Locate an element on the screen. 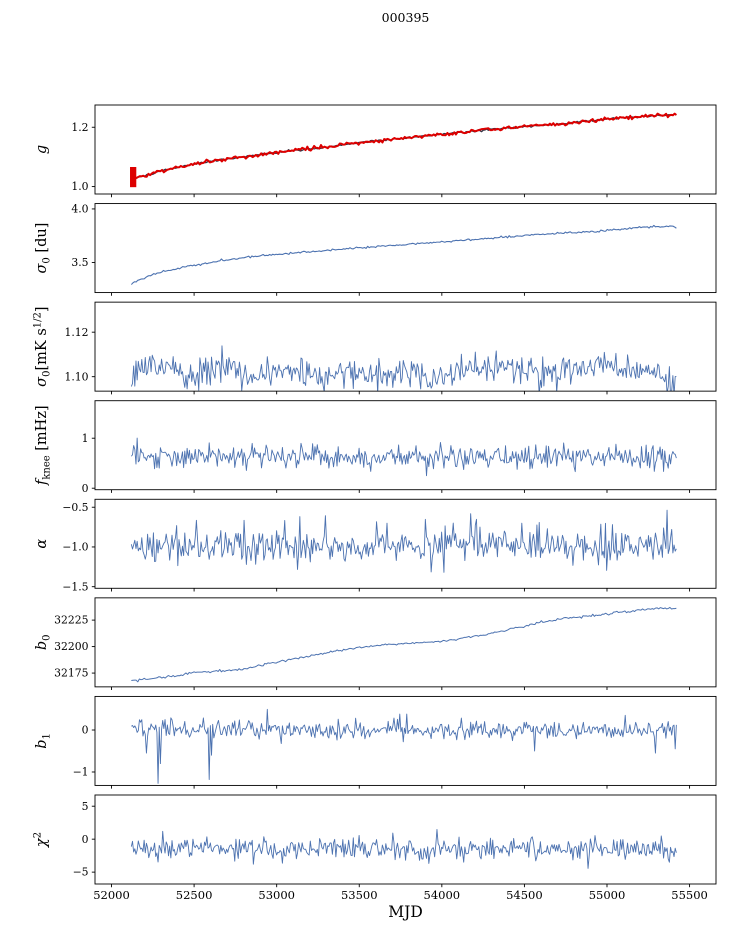 The image size is (729, 944). panel-alpha: −0.5 −1.0 −1.5 α is located at coordinates (375, 545).